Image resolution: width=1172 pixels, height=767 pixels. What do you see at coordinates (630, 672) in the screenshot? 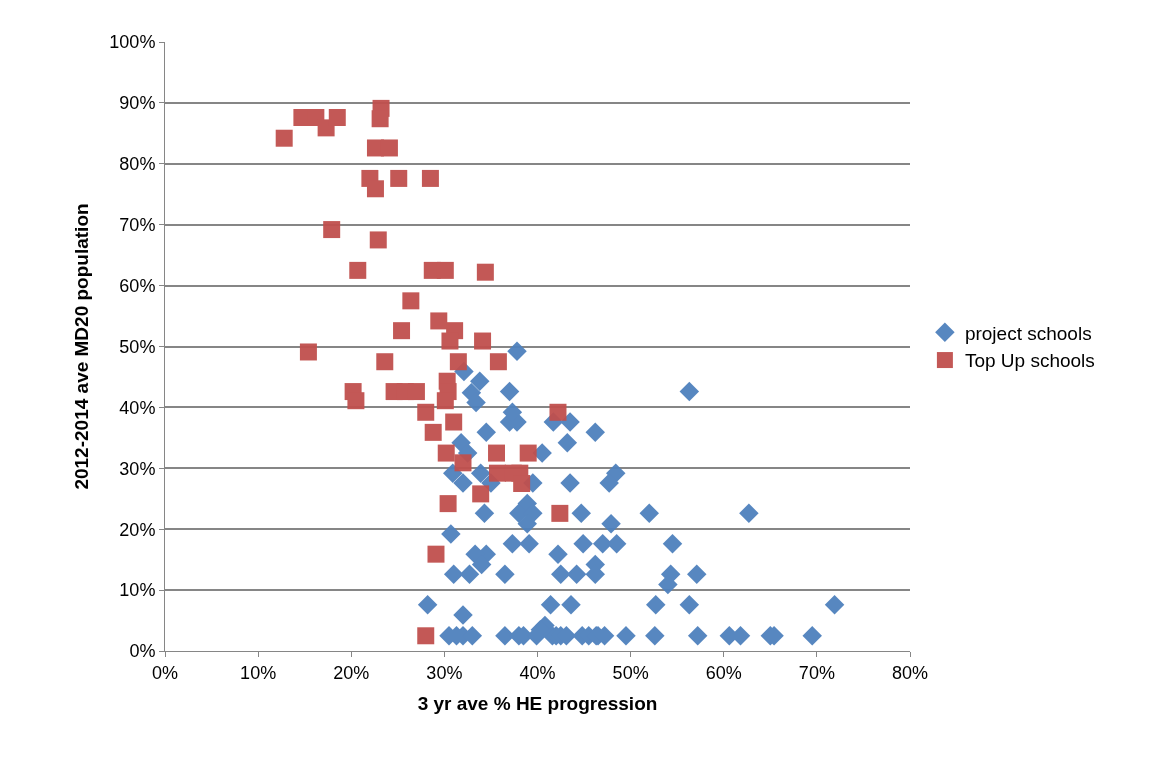
I see `x-tick-label: 50%` at bounding box center [630, 672].